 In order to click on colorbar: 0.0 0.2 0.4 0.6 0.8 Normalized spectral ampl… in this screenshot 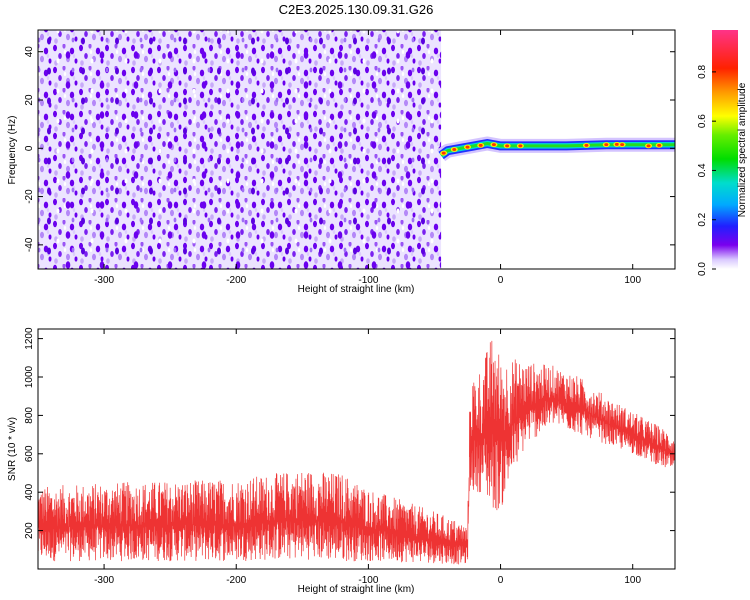, I will do `click(722, 153)`.